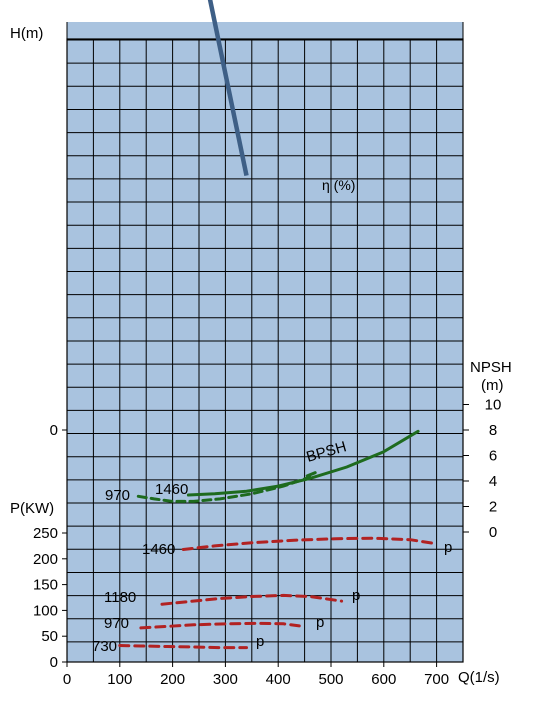 Image resolution: width=541 pixels, height=706 pixels. Describe the element at coordinates (117, 495) in the screenshot. I see `npsh-label-970: 970` at that location.